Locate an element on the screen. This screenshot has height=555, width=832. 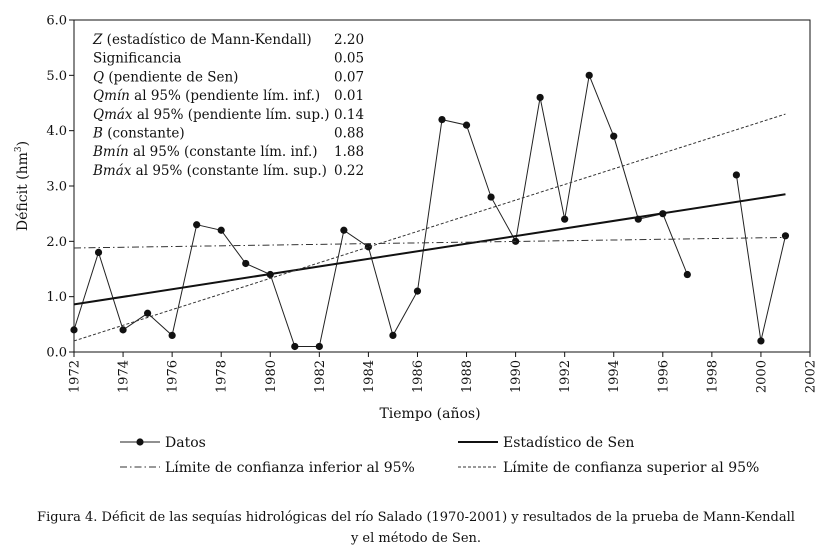
stat-label: Q (pendiente de Sen) is located at coordinates (165, 77).